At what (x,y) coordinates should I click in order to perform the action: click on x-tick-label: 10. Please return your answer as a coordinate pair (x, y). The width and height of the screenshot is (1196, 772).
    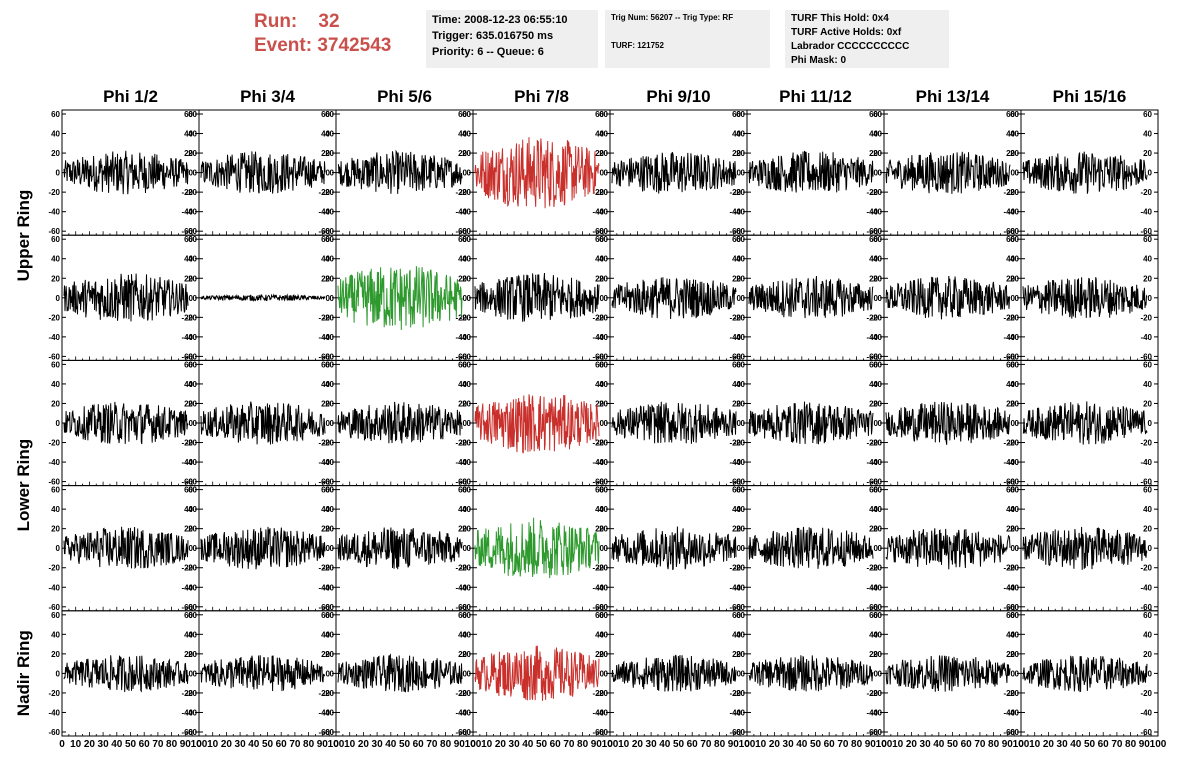
    Looking at the image, I should click on (761, 744).